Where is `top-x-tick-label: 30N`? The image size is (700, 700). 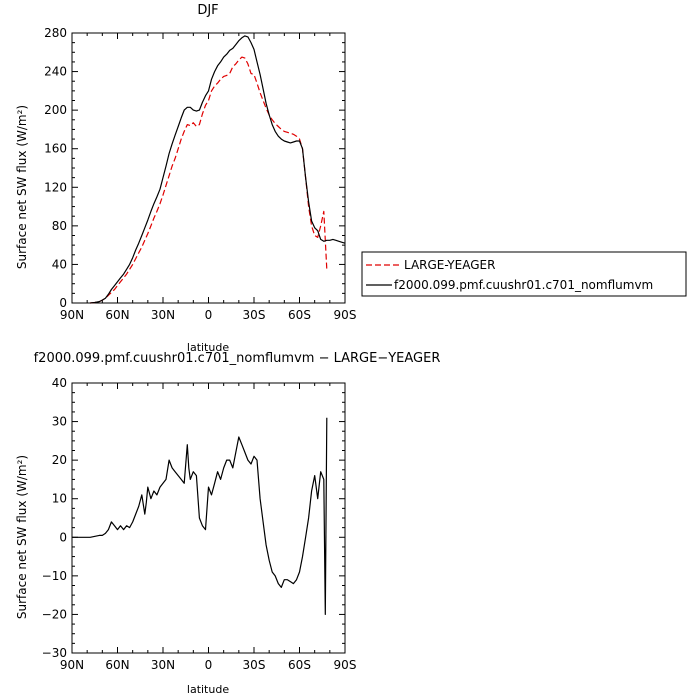 top-x-tick-label: 30N is located at coordinates (163, 315).